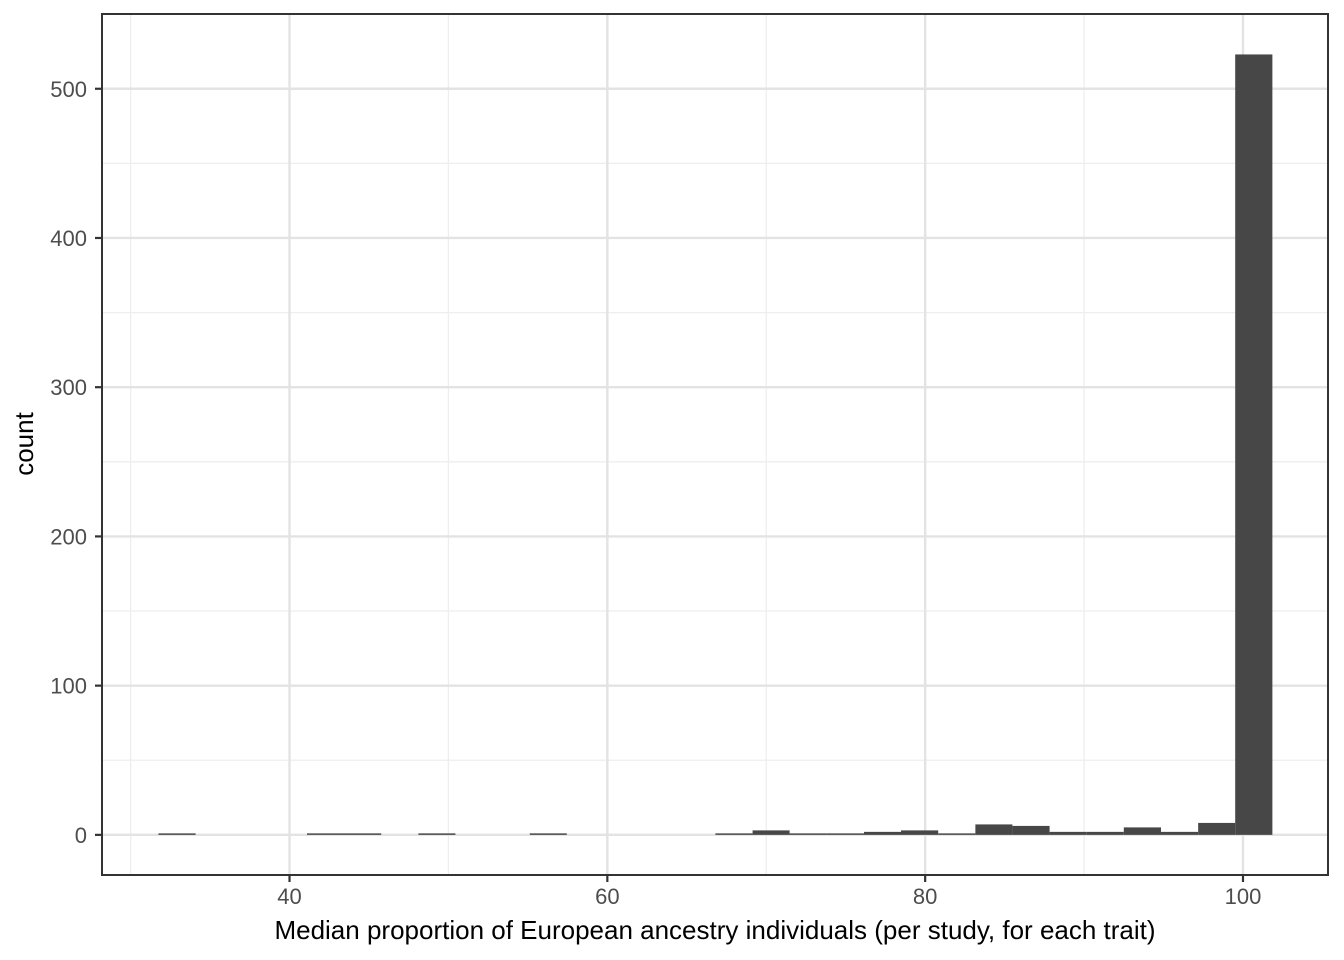 Image resolution: width=1344 pixels, height=960 pixels. Describe the element at coordinates (925, 896) in the screenshot. I see `x-tick-label: 80` at that location.